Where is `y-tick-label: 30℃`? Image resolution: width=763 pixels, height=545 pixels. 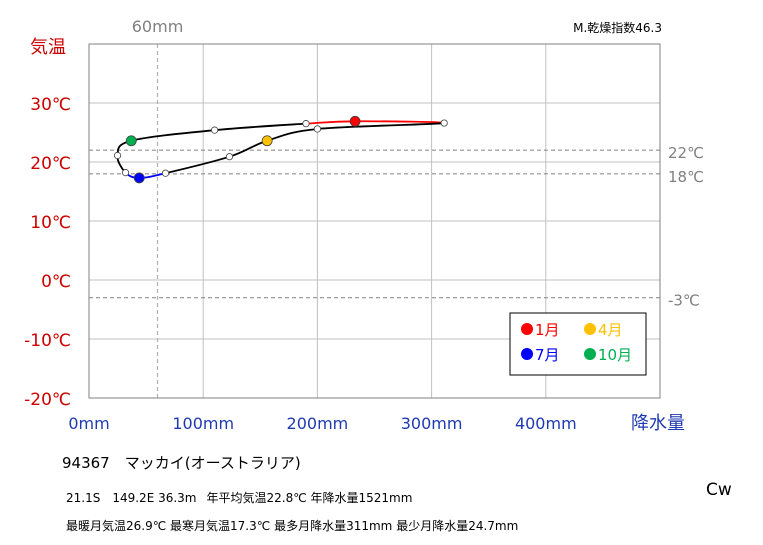
y-tick-label: 30℃ is located at coordinates (50, 105).